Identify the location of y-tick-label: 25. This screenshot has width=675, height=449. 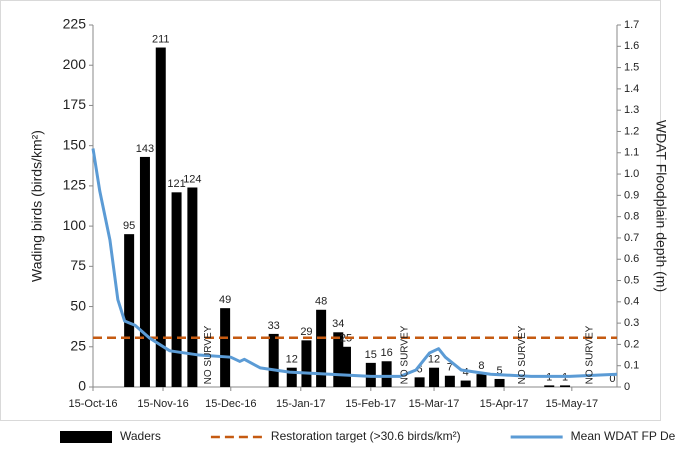
(78, 345).